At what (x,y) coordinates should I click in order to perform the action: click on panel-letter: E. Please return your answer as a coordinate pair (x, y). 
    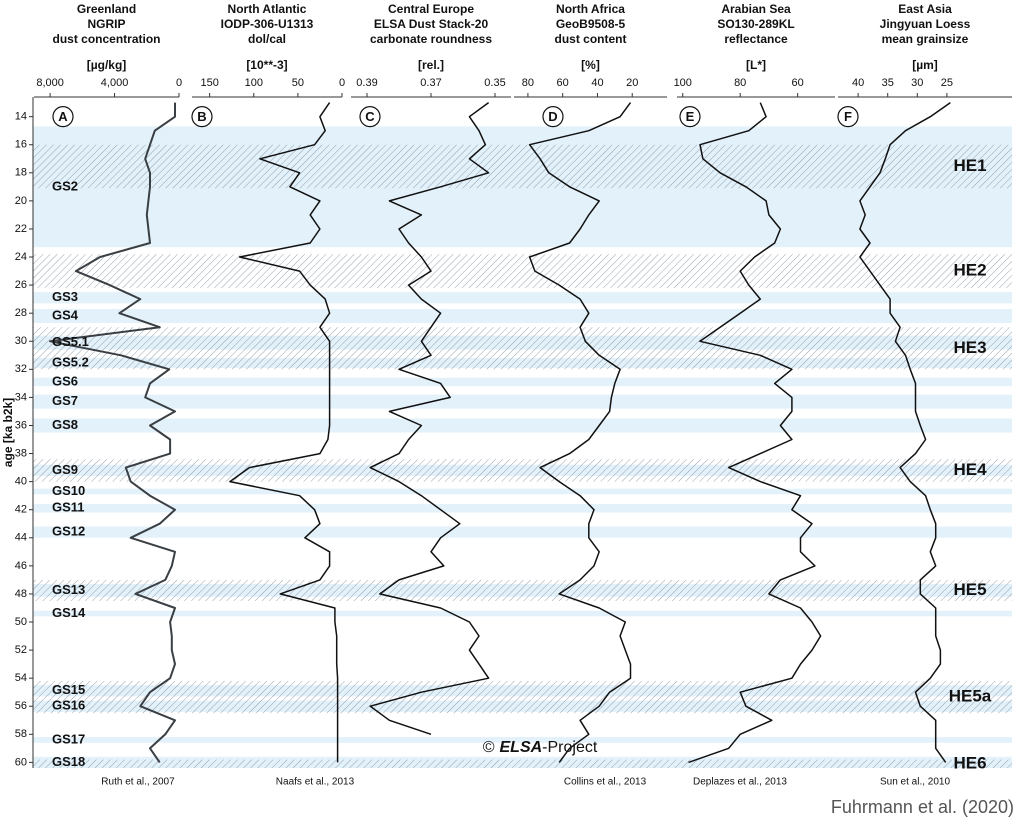
    Looking at the image, I should click on (690, 116).